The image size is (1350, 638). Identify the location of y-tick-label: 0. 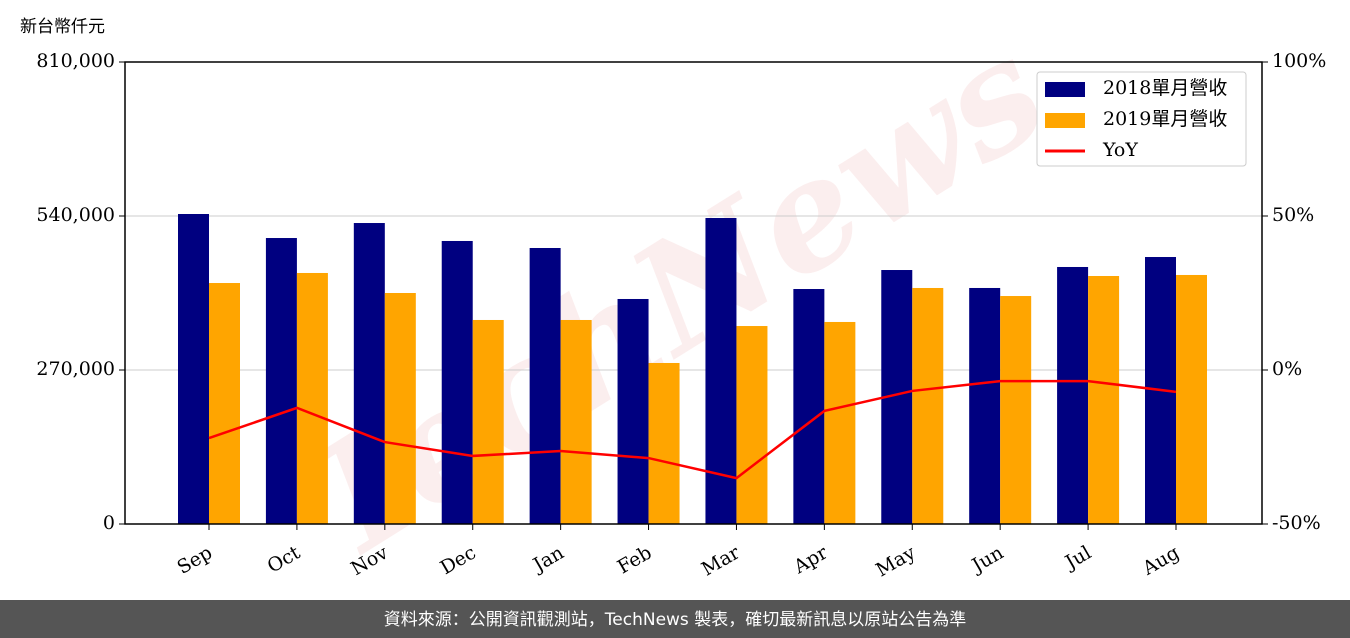
(109, 523).